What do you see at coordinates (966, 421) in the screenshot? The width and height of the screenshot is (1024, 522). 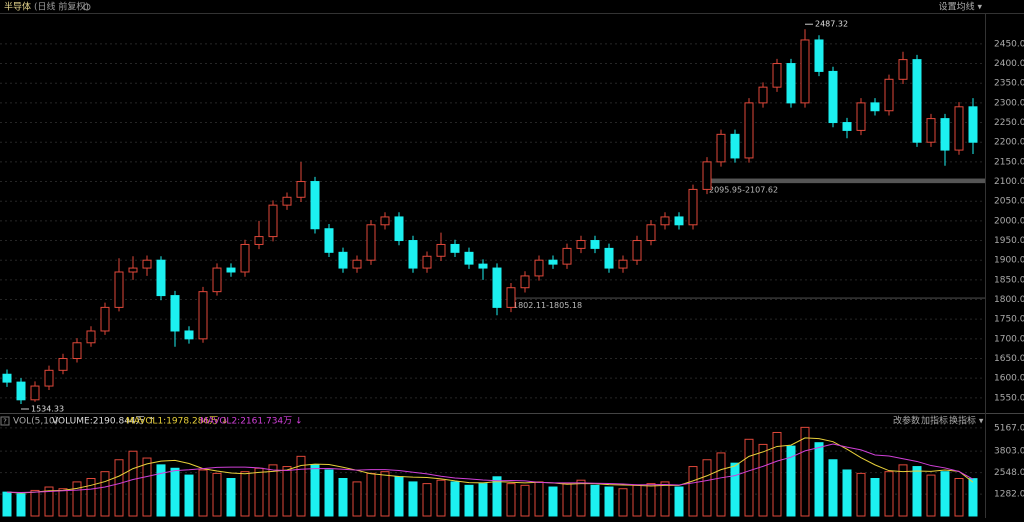 I see `button: 换指标 ▾` at bounding box center [966, 421].